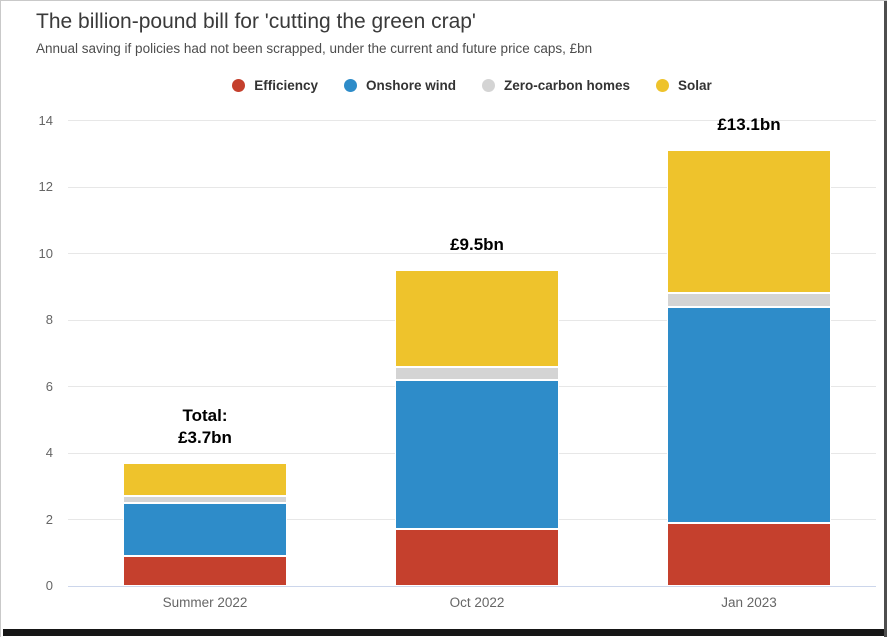 This screenshot has height=637, width=887. What do you see at coordinates (49, 519) in the screenshot?
I see `y-axis-tick-label: 2` at bounding box center [49, 519].